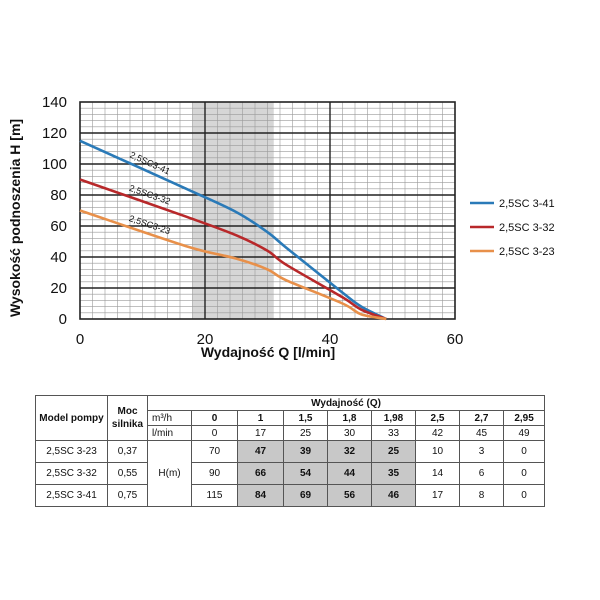 Image resolution: width=600 pixels, height=600 pixels. I want to click on y-tick-label: 80, so click(58, 195).